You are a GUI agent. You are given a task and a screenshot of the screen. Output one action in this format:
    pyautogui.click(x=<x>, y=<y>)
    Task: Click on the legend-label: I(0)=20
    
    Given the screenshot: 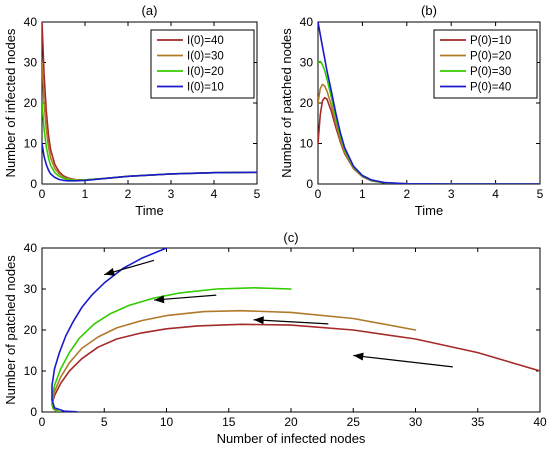 What is the action you would take?
    pyautogui.click(x=205, y=72)
    